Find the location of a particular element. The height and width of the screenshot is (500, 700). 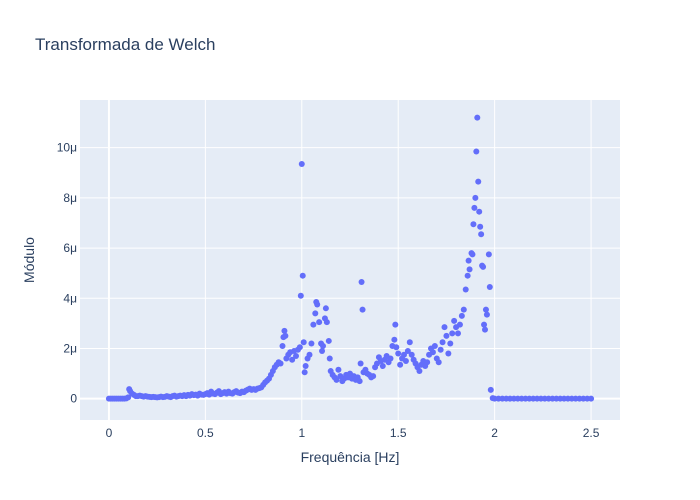

y-axis-title: Módulo is located at coordinates (29, 260).